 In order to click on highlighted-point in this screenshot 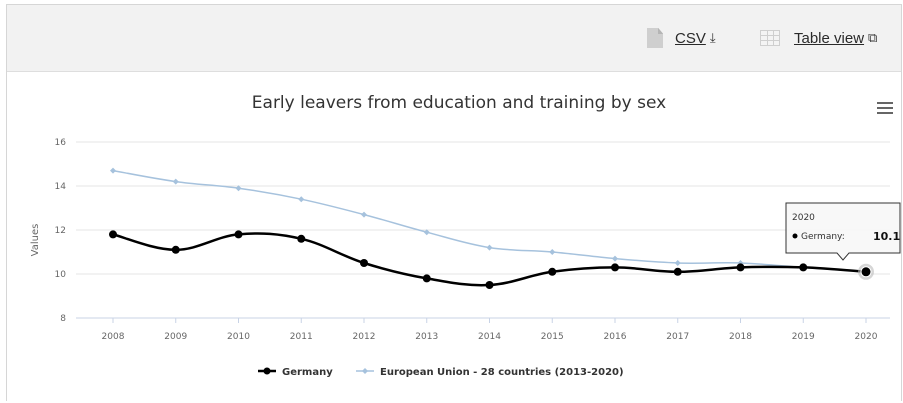, I will do `click(866, 272)`.